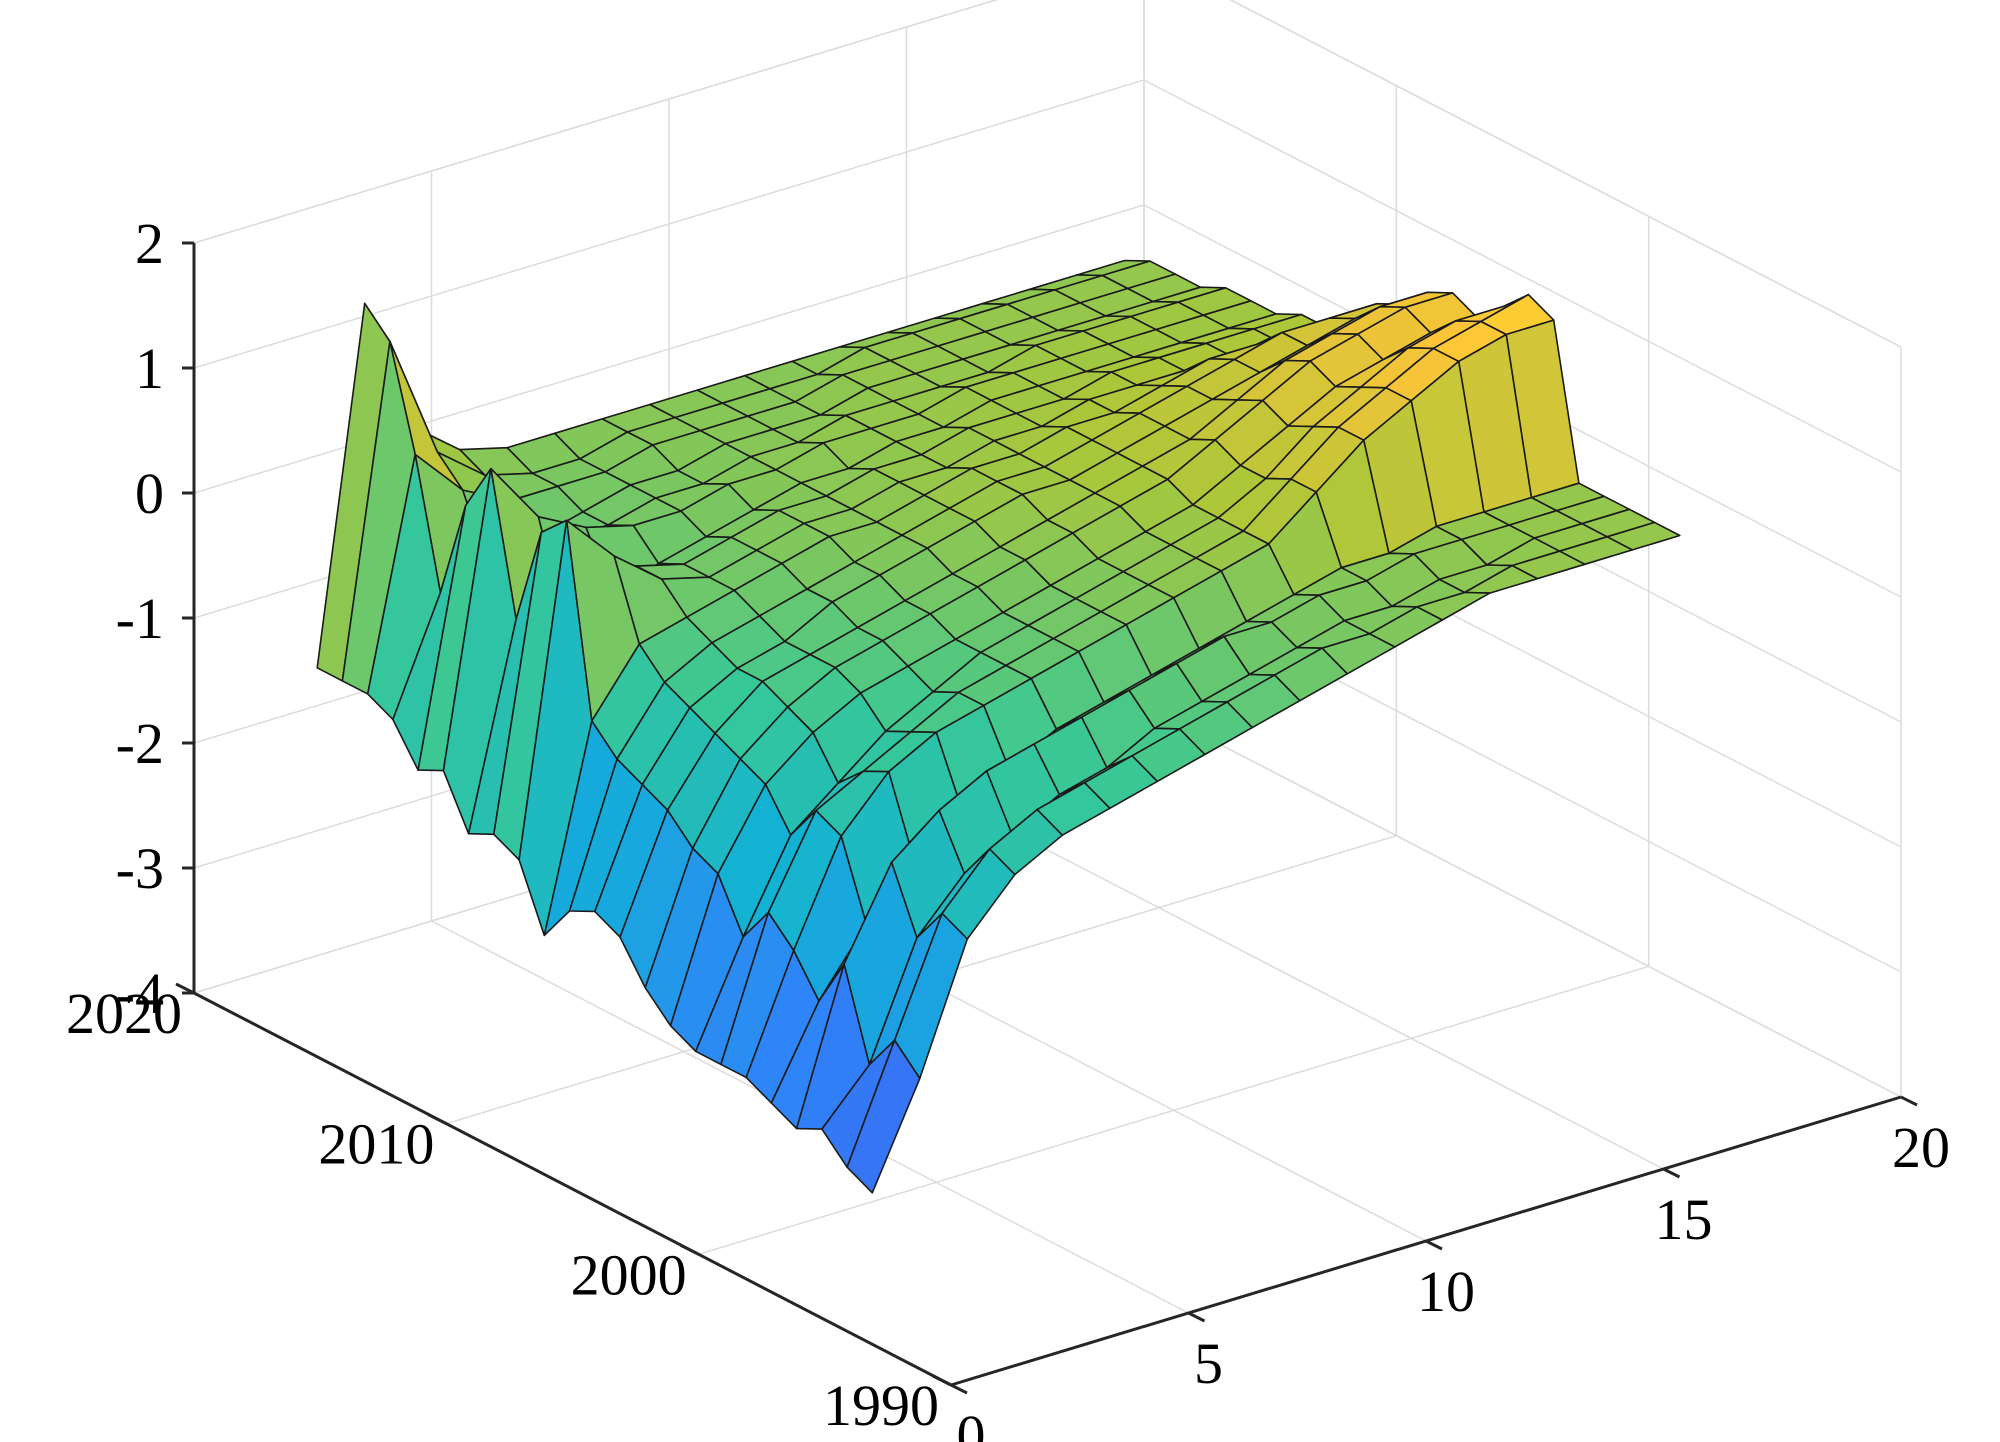  Describe the element at coordinates (1173, 1110) in the screenshot. I see `floor-grid-line` at that location.